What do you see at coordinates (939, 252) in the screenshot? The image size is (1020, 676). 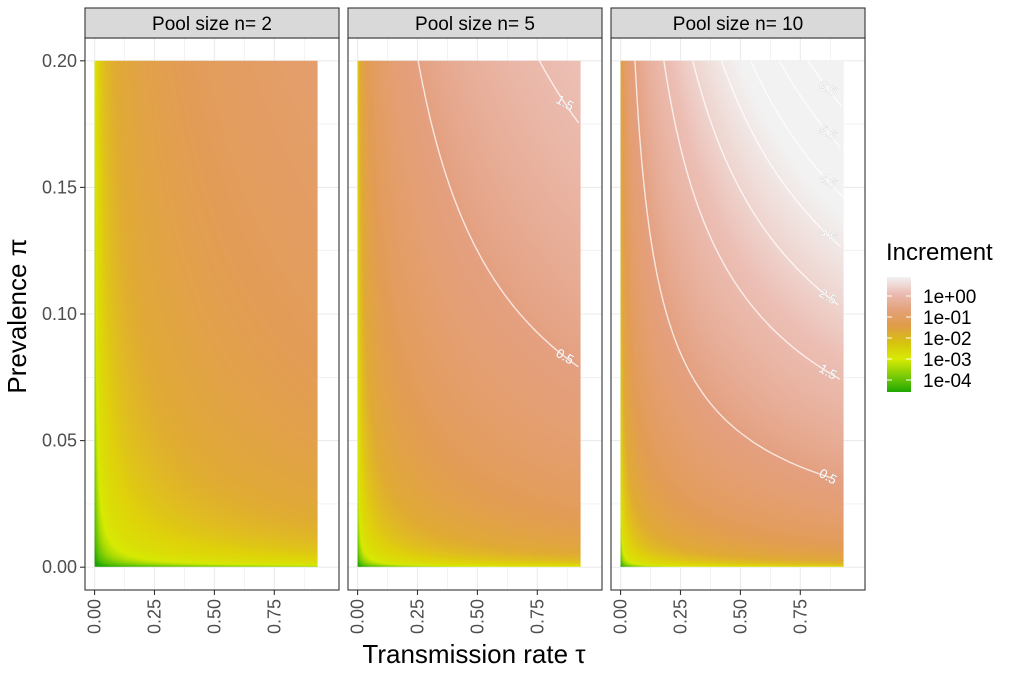 I see `legend-title: Increment` at bounding box center [939, 252].